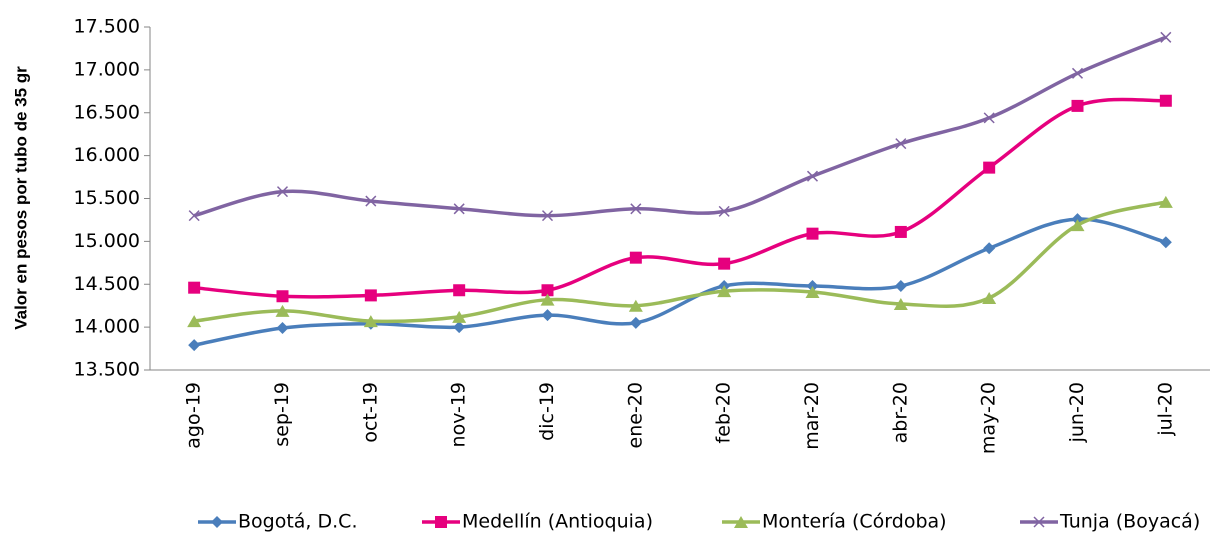 This screenshot has width=1226, height=536. Describe the element at coordinates (635, 415) in the screenshot. I see `x-tick-label: ene-20` at that location.